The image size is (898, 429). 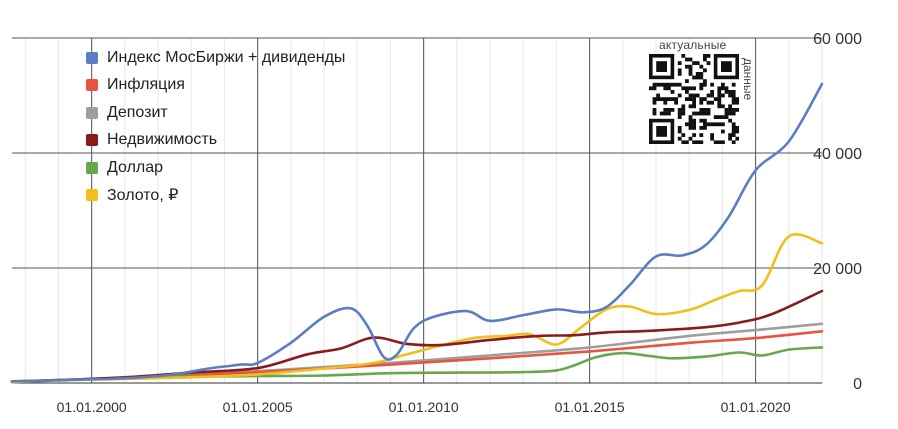 What do you see at coordinates (215, 196) in the screenshot?
I see `legend-item-gold: Золото, ₽` at bounding box center [215, 196].